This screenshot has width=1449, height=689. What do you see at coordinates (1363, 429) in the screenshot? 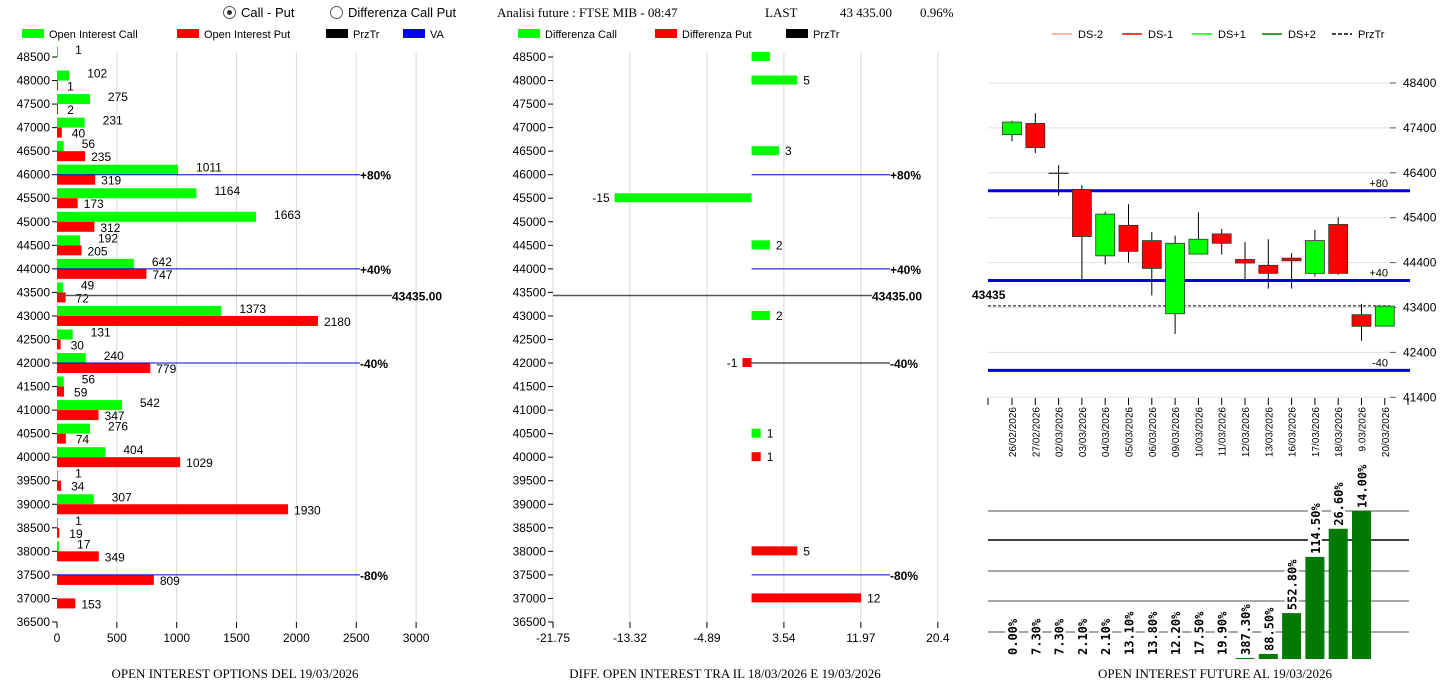
I see `x-date-label: 9.03/2026` at bounding box center [1363, 429].